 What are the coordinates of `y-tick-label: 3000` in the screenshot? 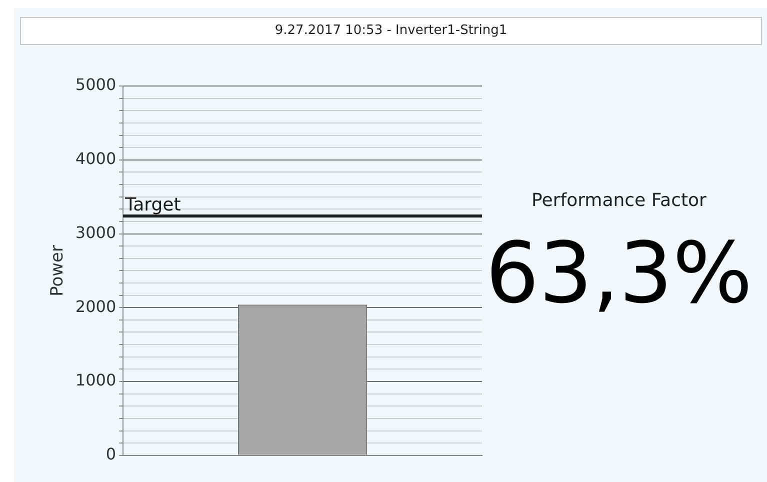 It's located at (95, 232).